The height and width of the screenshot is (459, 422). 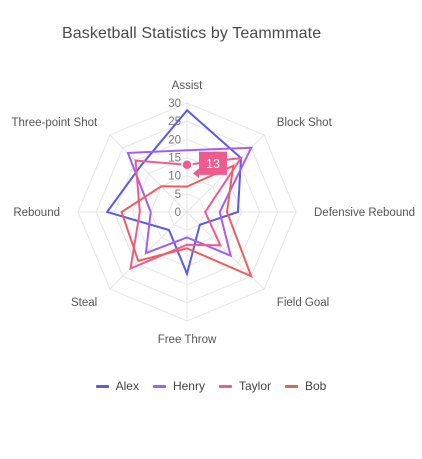 I want to click on axis-label: Defensive Rebound, so click(x=364, y=213).